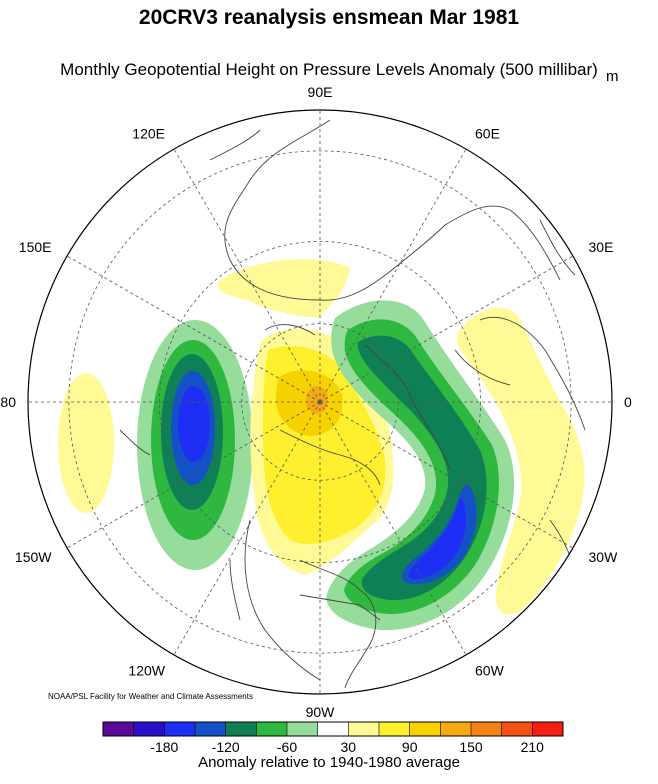  I want to click on lon-label: 90E, so click(320, 92).